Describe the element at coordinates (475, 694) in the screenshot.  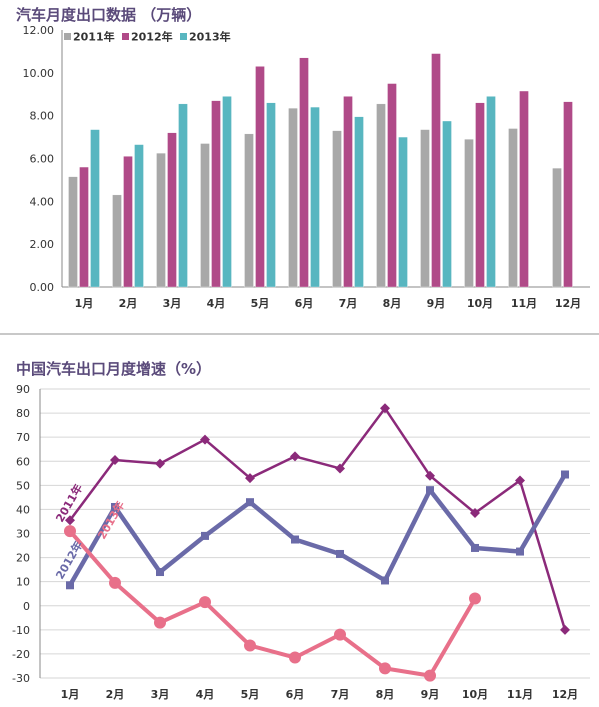
I see `x-tick-label: 10月` at that location.